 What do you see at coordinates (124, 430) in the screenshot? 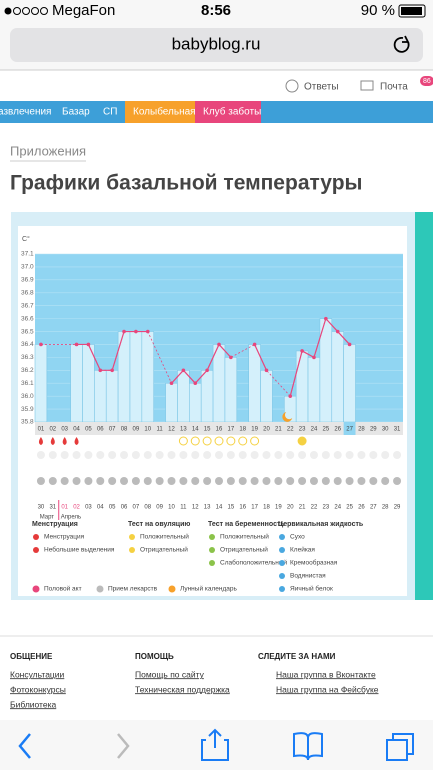
I see `x-tick-label: 08` at bounding box center [124, 430].